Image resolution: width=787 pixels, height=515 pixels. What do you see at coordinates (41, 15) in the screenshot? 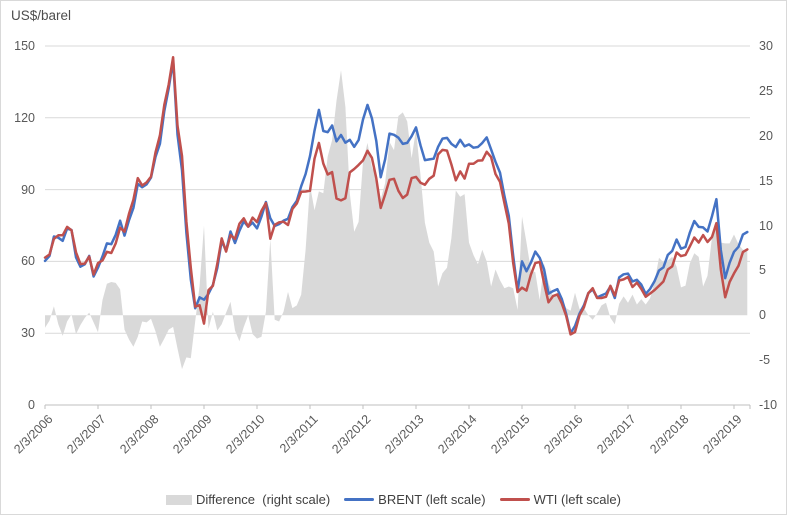
I see `left-axis-title: US$/barel` at bounding box center [41, 15].